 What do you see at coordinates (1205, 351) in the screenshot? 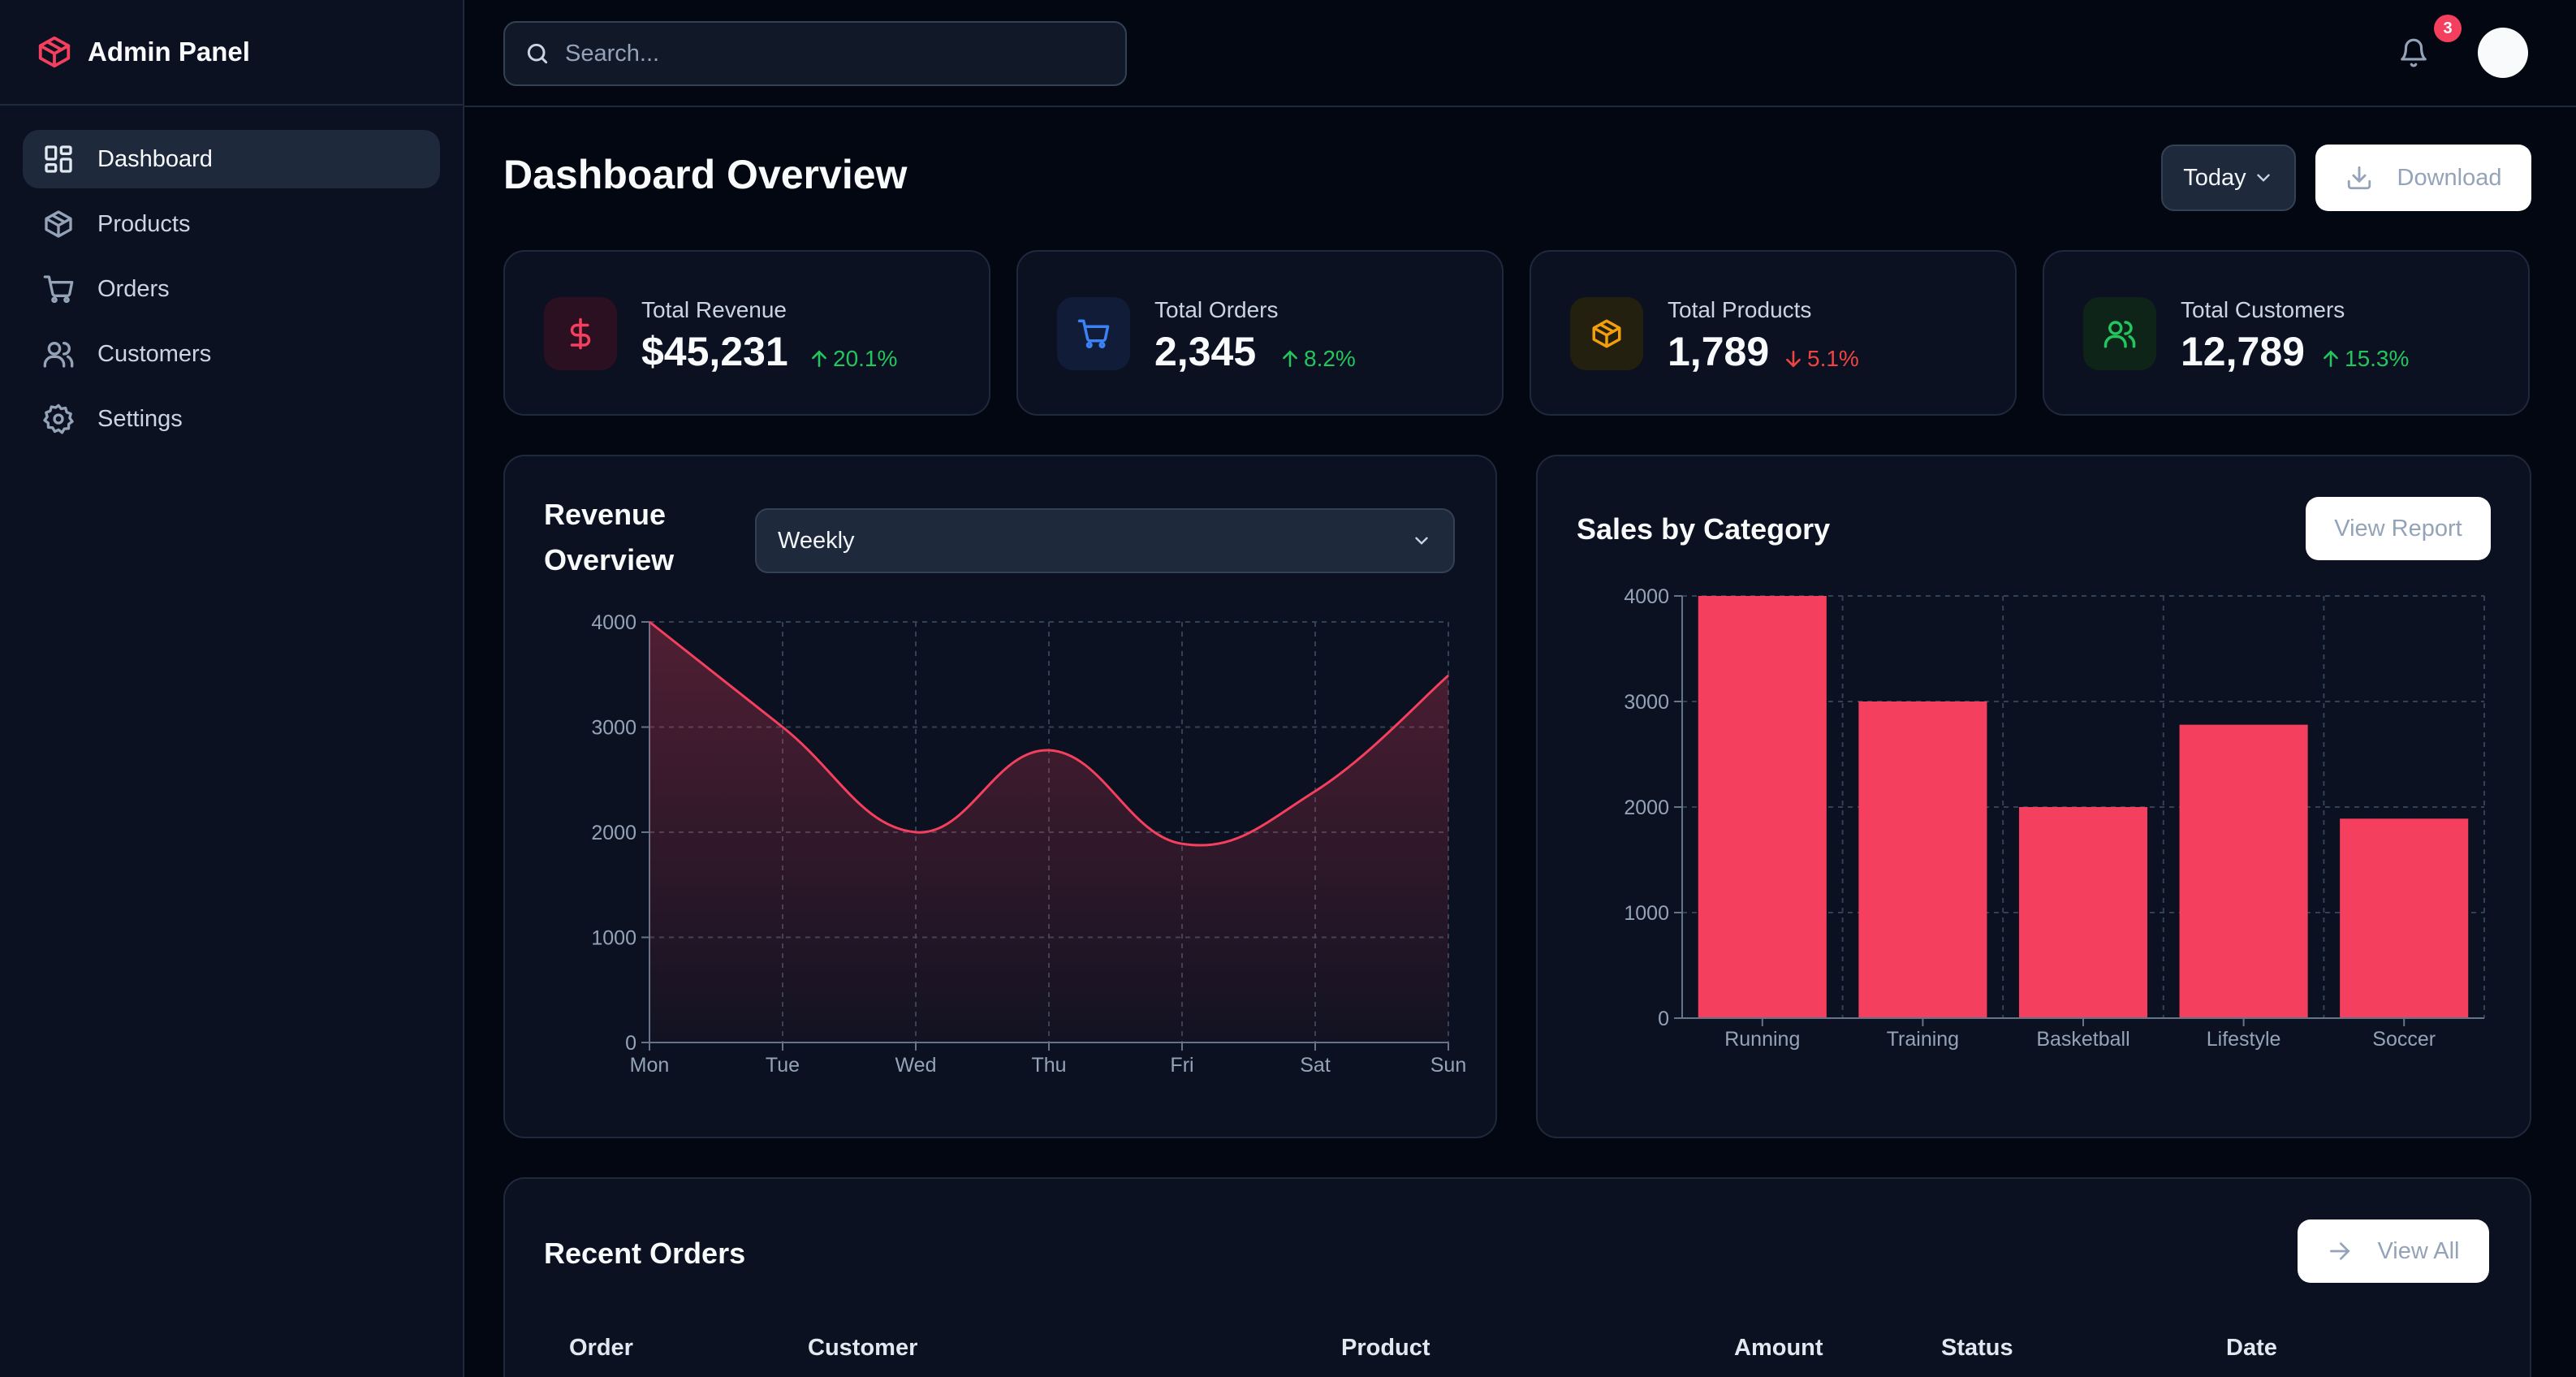
I see `stat-value: 2,345` at bounding box center [1205, 351].